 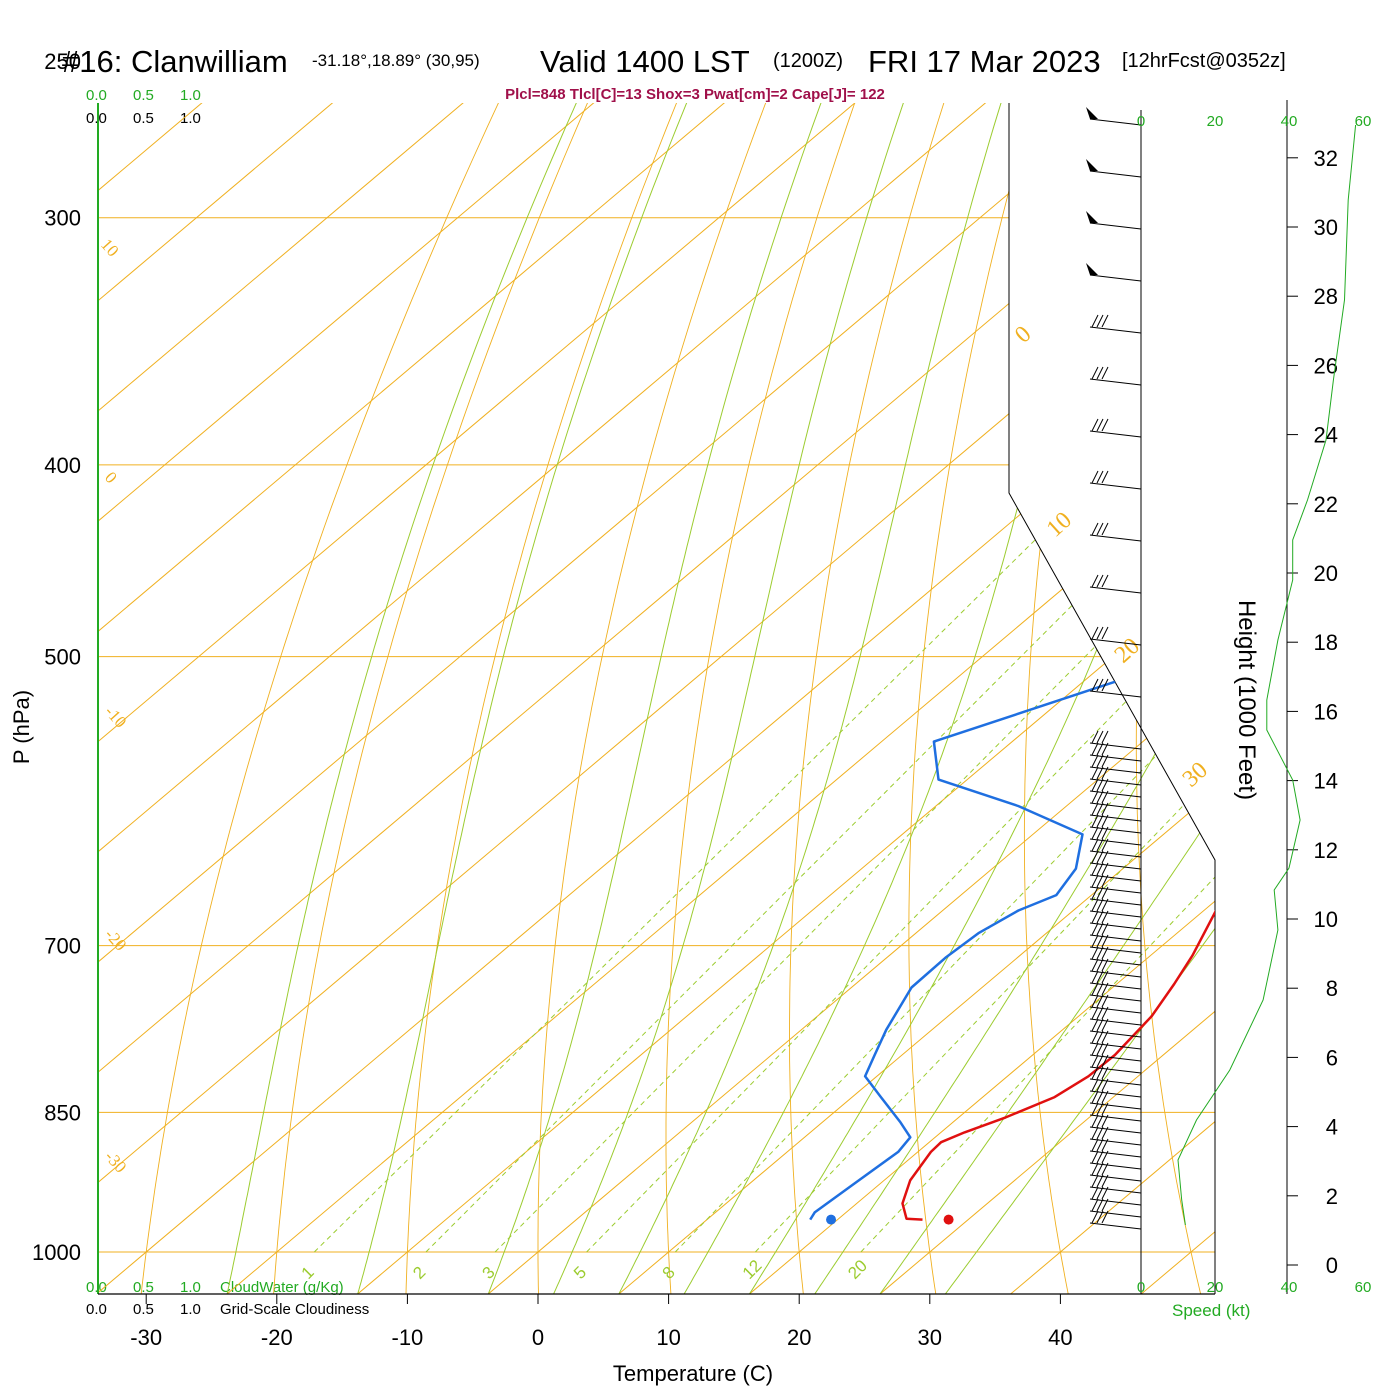 I want to click on wind-speed-tick: 60, so click(x=1363, y=121).